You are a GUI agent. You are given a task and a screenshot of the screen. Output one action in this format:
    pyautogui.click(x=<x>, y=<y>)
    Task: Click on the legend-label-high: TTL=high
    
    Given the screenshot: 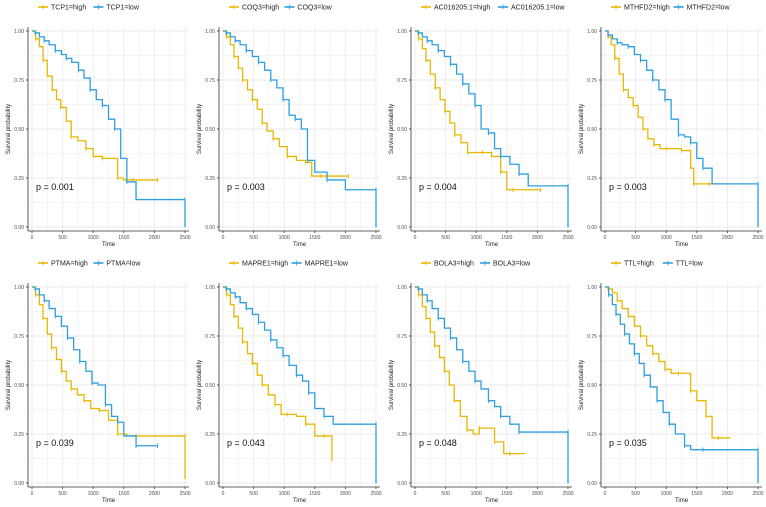 What is the action you would take?
    pyautogui.click(x=639, y=263)
    